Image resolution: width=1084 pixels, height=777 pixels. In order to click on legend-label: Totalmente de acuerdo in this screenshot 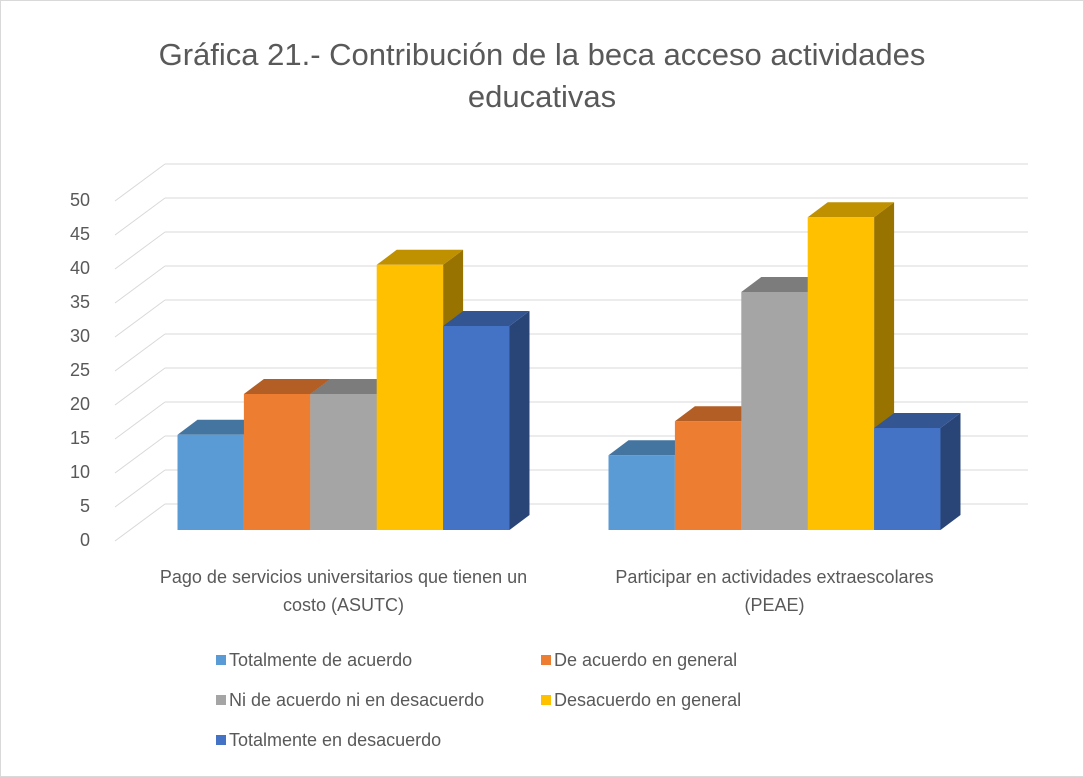, I will do `click(320, 660)`.